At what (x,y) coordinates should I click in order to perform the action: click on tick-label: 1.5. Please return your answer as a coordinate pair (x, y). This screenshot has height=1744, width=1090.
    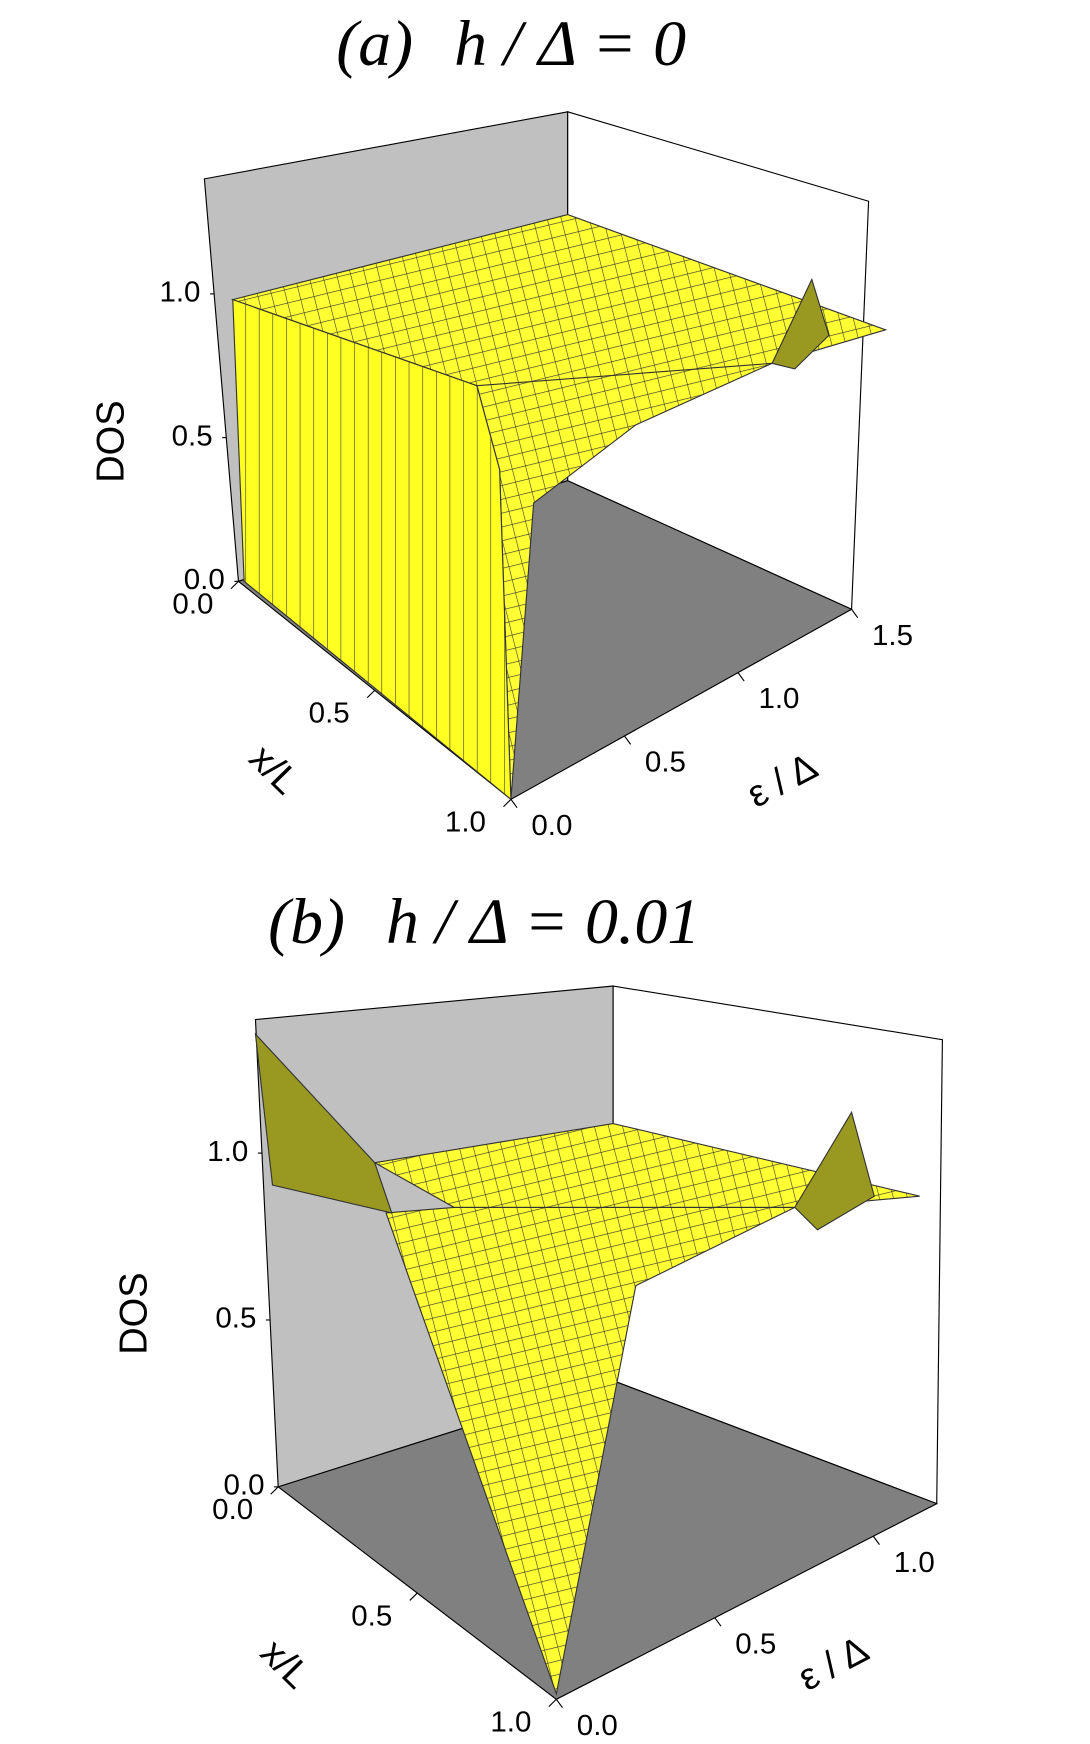
    Looking at the image, I should click on (892, 635).